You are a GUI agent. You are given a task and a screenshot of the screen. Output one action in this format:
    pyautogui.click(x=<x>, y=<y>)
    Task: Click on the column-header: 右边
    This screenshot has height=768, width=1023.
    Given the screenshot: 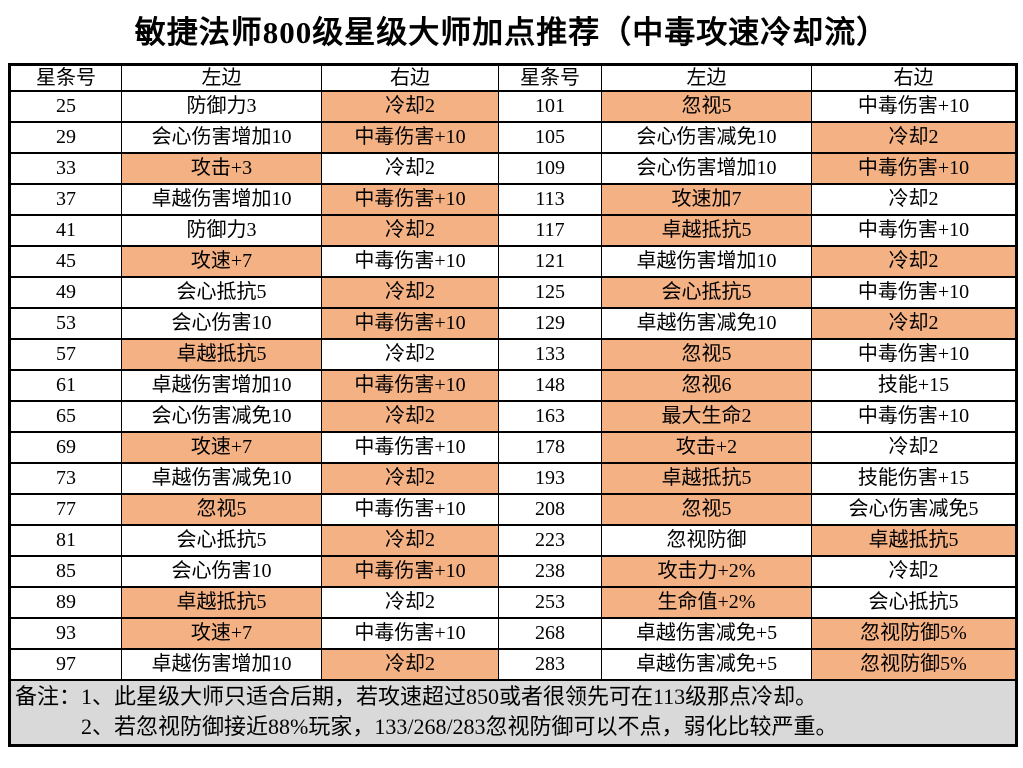 What is the action you would take?
    pyautogui.click(x=914, y=78)
    